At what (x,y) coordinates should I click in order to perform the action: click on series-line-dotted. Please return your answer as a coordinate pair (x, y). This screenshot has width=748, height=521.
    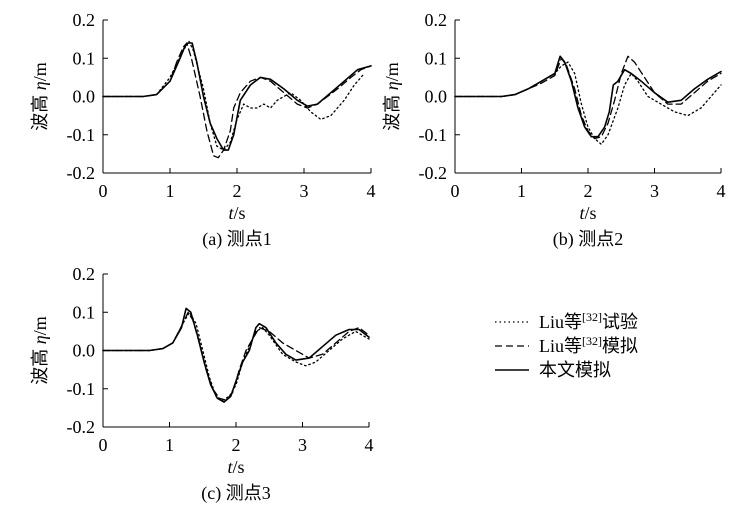
    Looking at the image, I should click on (236, 356).